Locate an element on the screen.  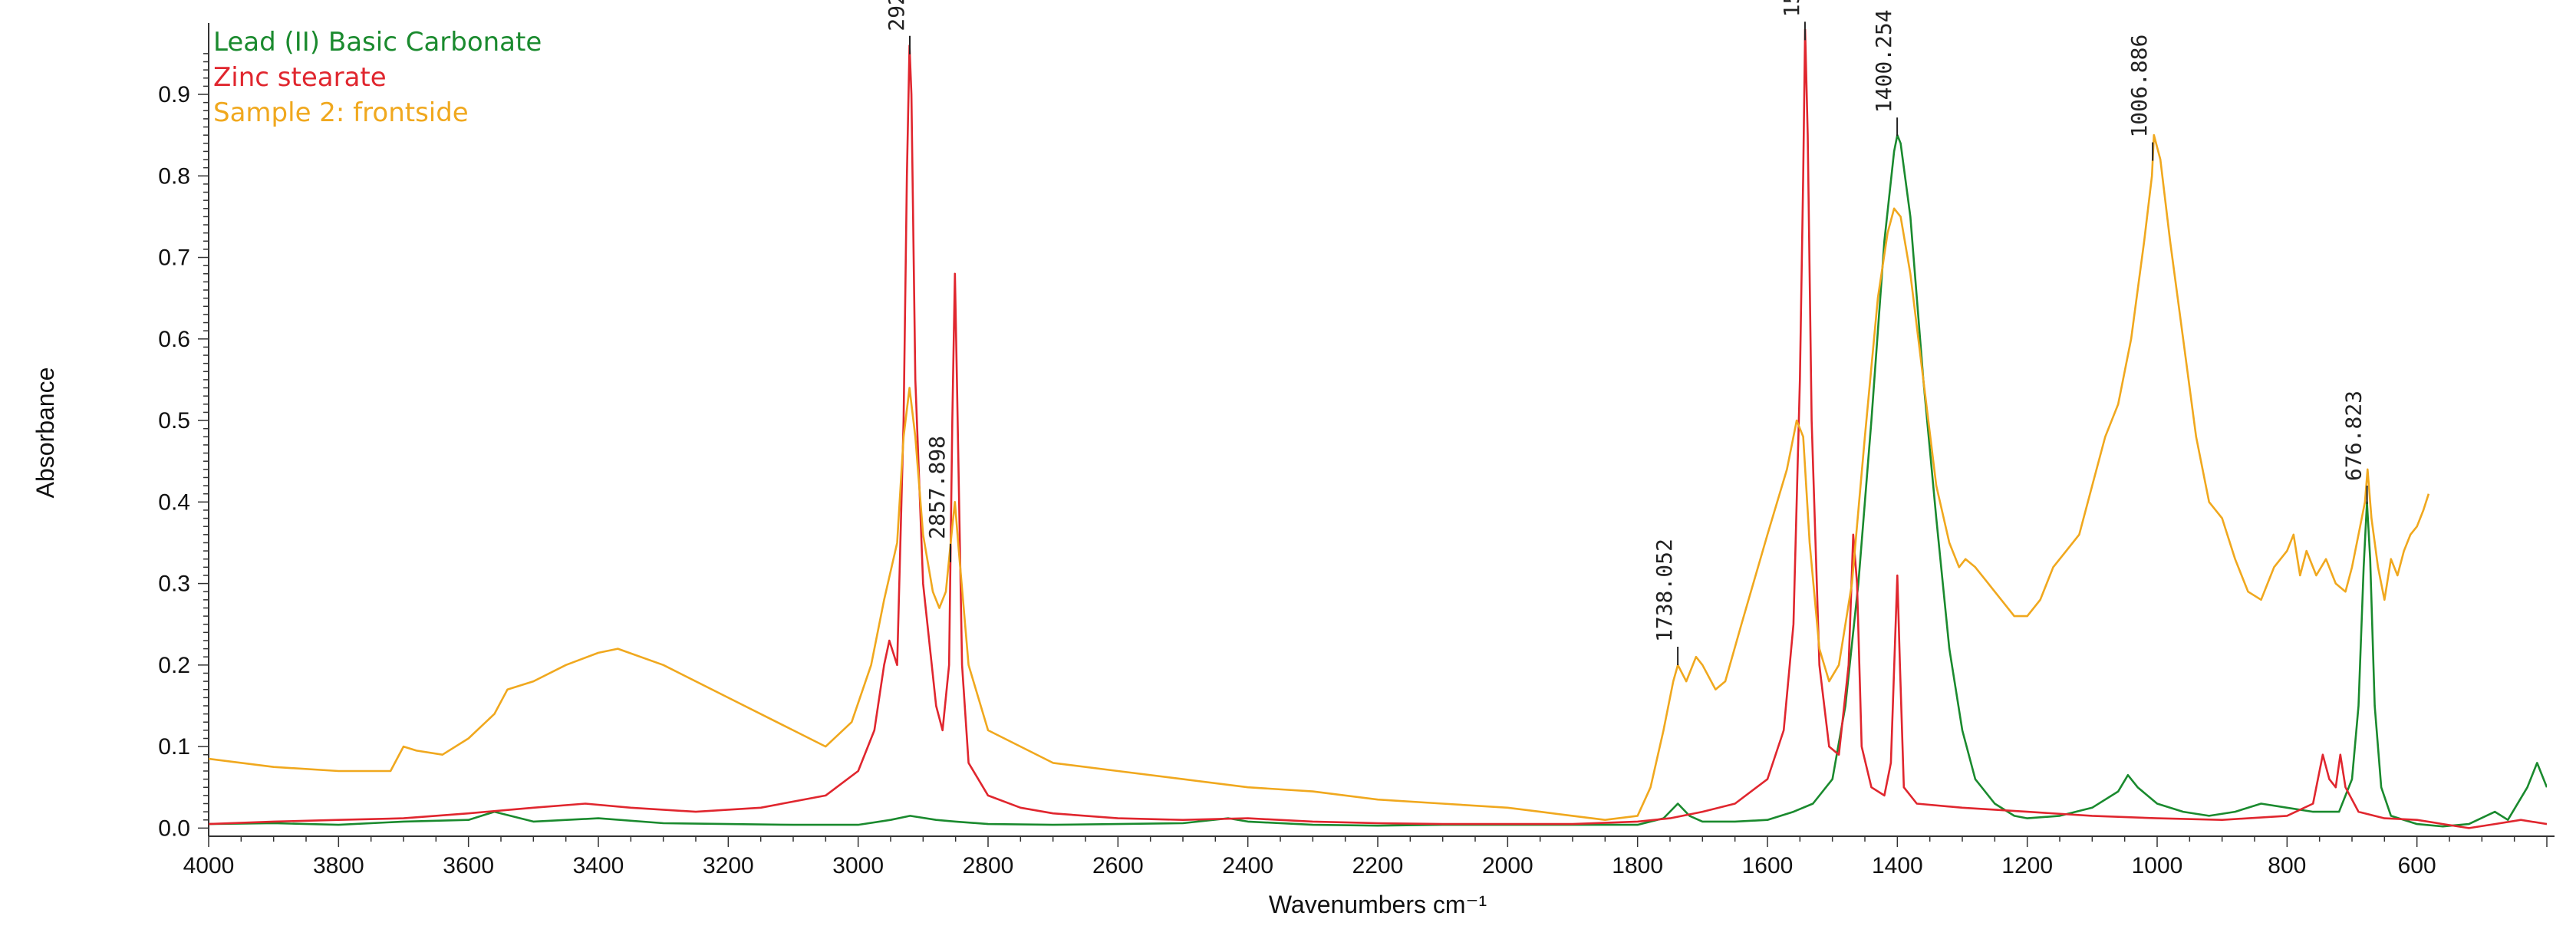
peak-label: 2857.898 is located at coordinates (937, 488).